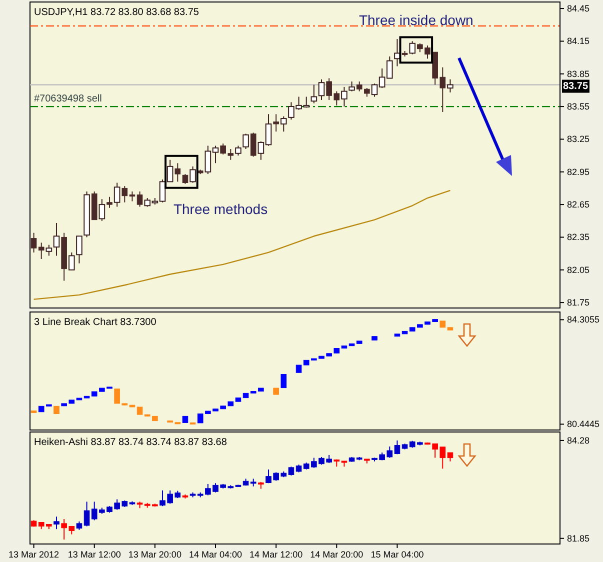 The height and width of the screenshot is (562, 603). What do you see at coordinates (578, 440) in the screenshot?
I see `y-tick-label: 84.28` at bounding box center [578, 440].